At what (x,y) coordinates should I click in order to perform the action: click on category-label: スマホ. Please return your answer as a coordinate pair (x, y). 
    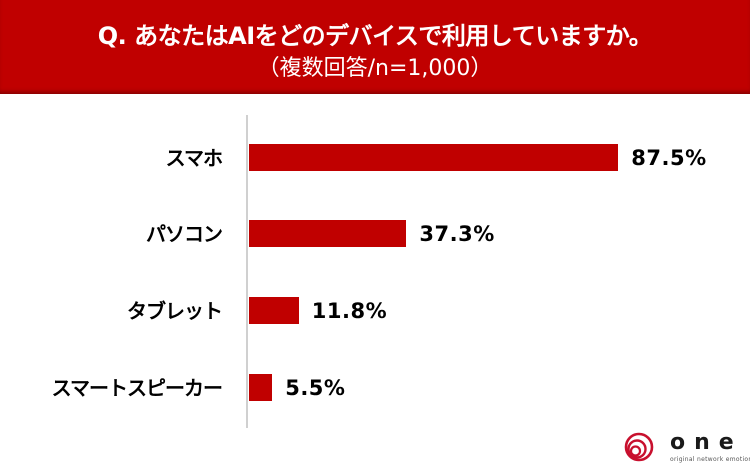
    Looking at the image, I should click on (194, 158).